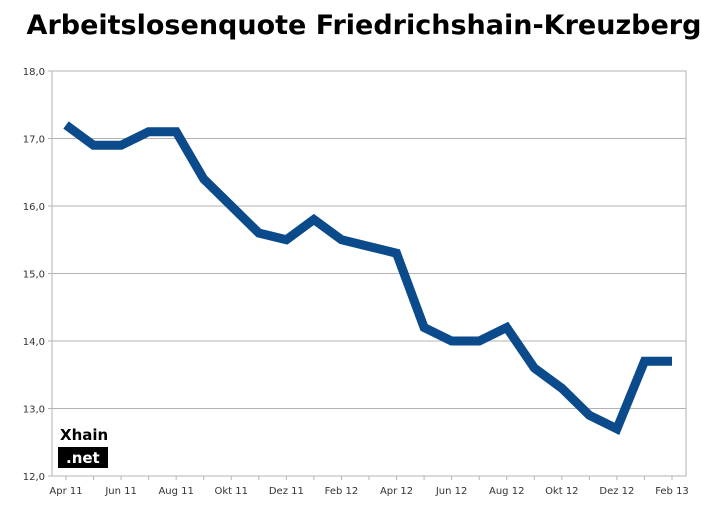 The height and width of the screenshot is (514, 728). I want to click on y-tick-label: 13,0, so click(34, 410).